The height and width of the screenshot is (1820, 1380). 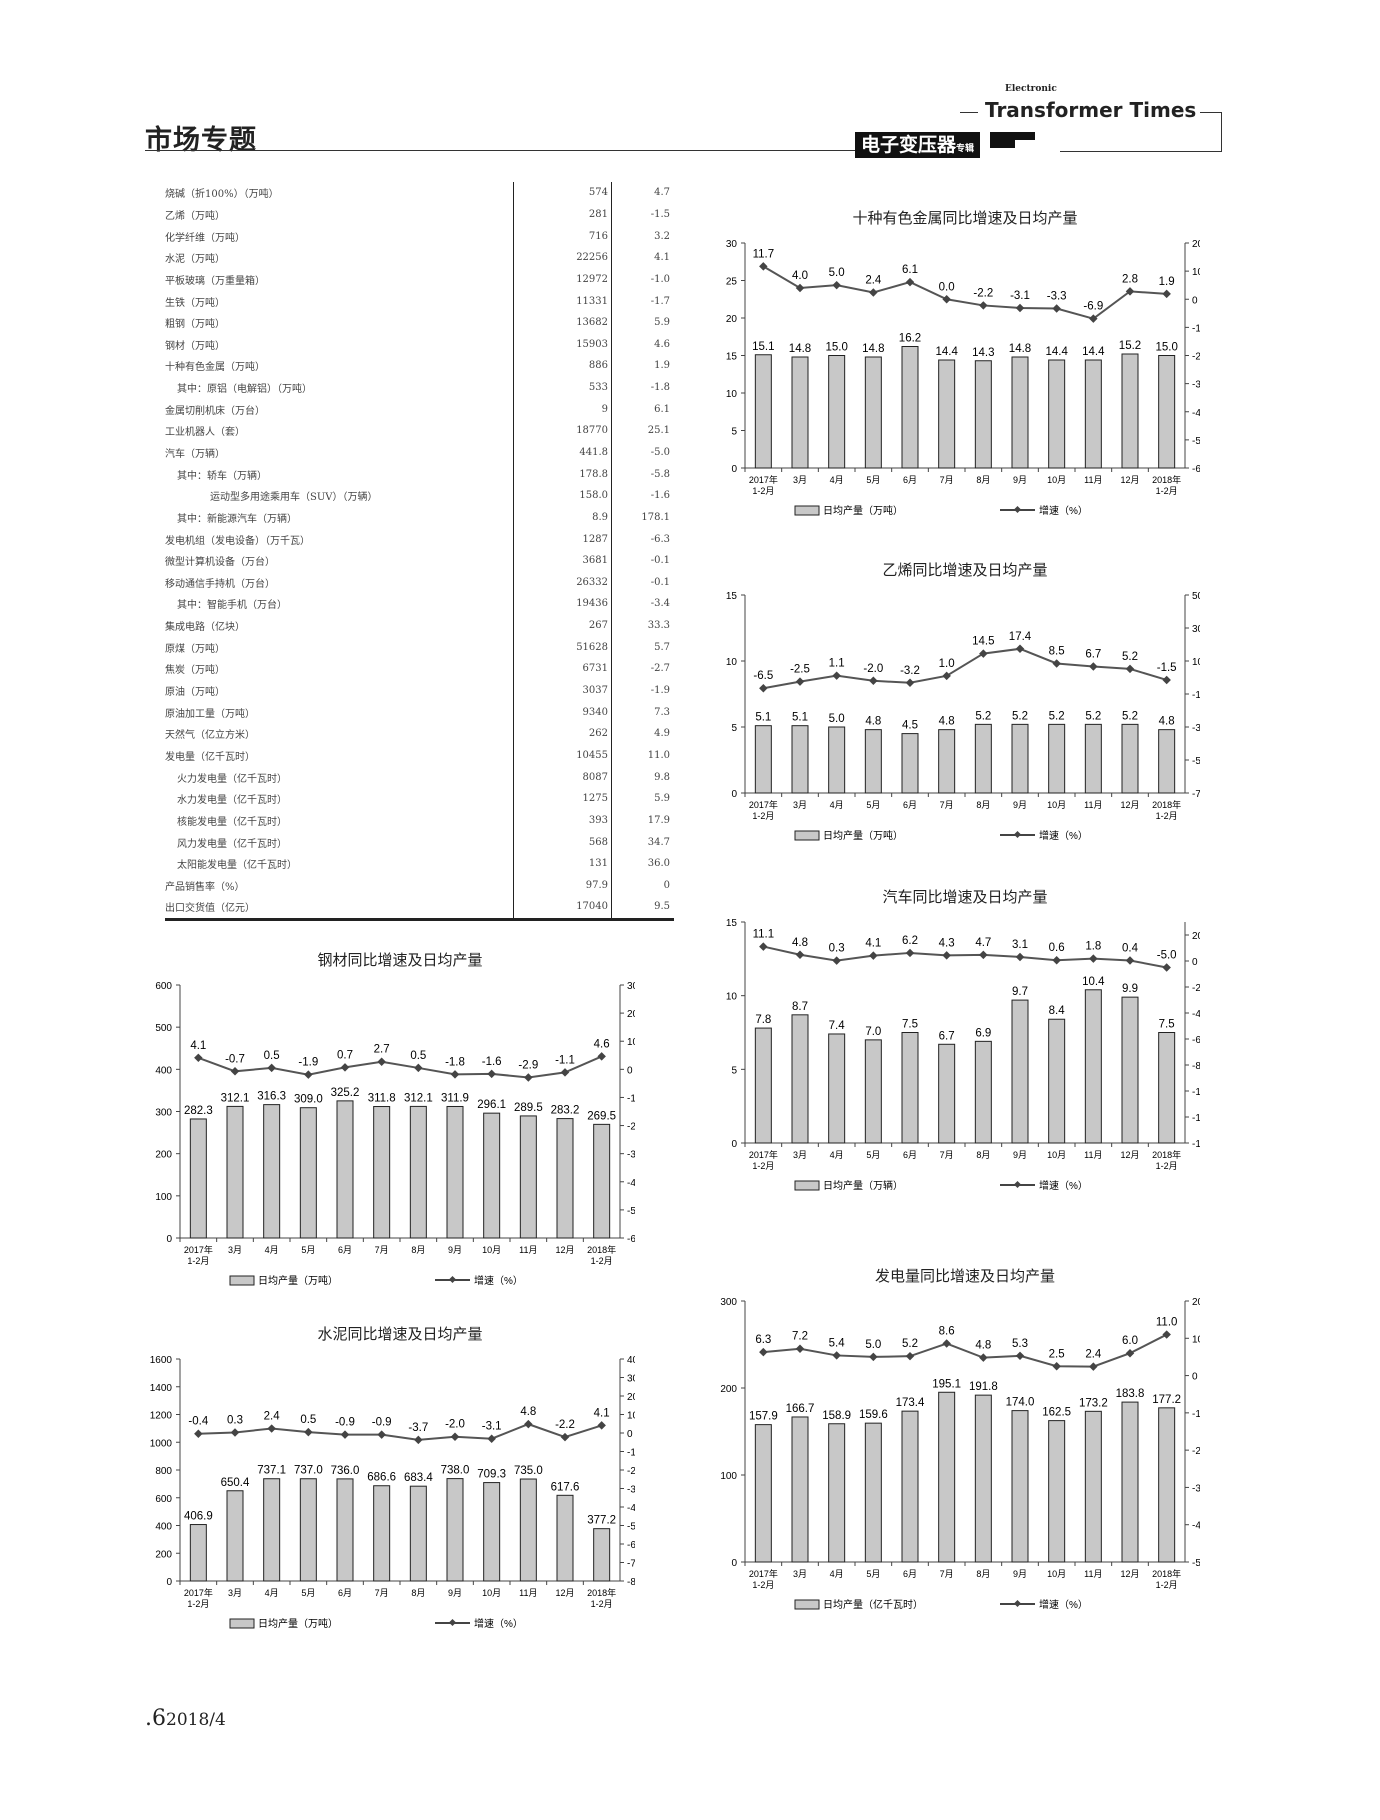 I want to click on chart-title: 钢材同比增速及日均产量, so click(x=399, y=960).